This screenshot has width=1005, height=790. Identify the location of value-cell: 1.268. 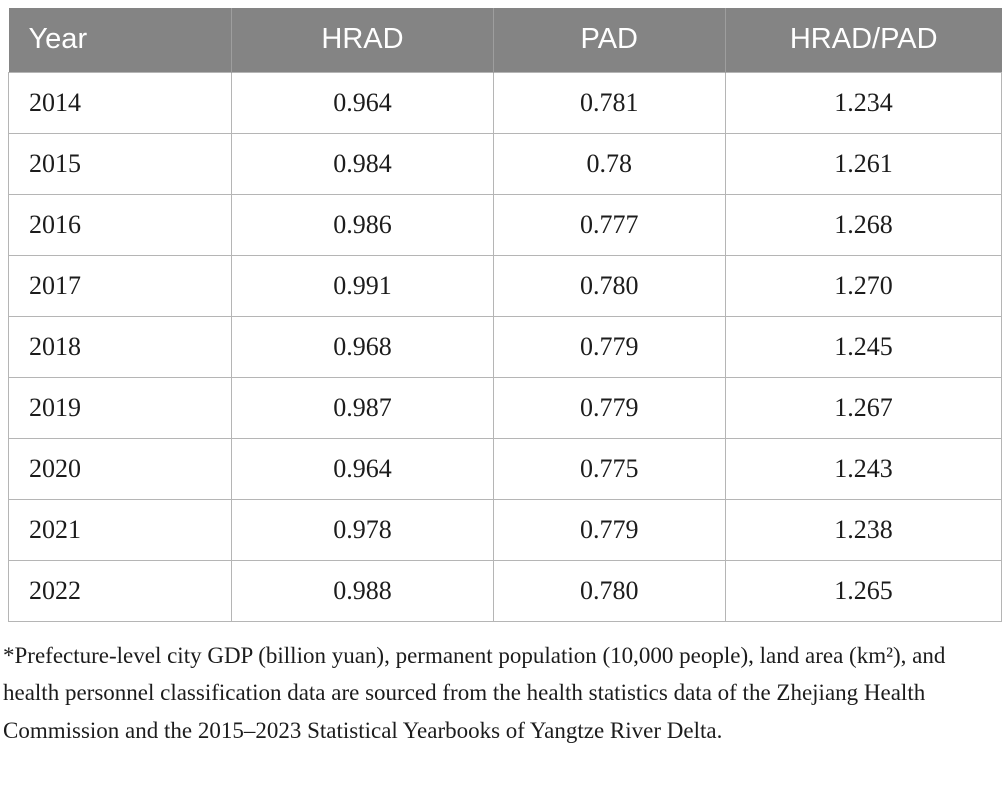
(863, 224).